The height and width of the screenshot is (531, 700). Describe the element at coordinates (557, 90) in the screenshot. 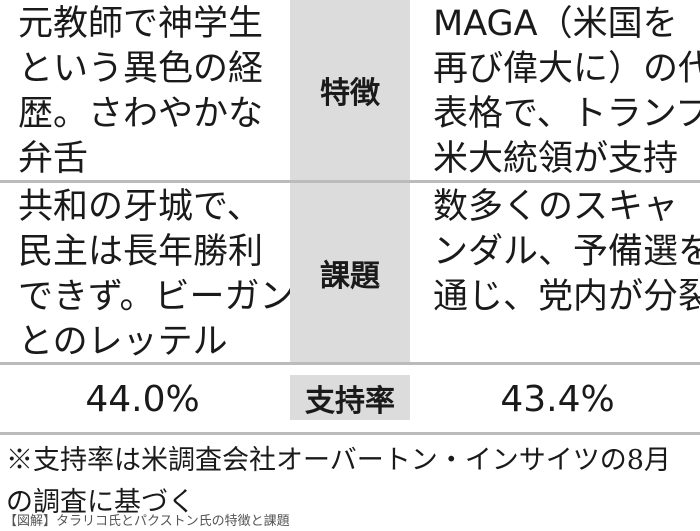

I see `cell-right: MAGA（米国を 再び偉大に）の代 表格で、トランプ 米大統領が支持` at that location.